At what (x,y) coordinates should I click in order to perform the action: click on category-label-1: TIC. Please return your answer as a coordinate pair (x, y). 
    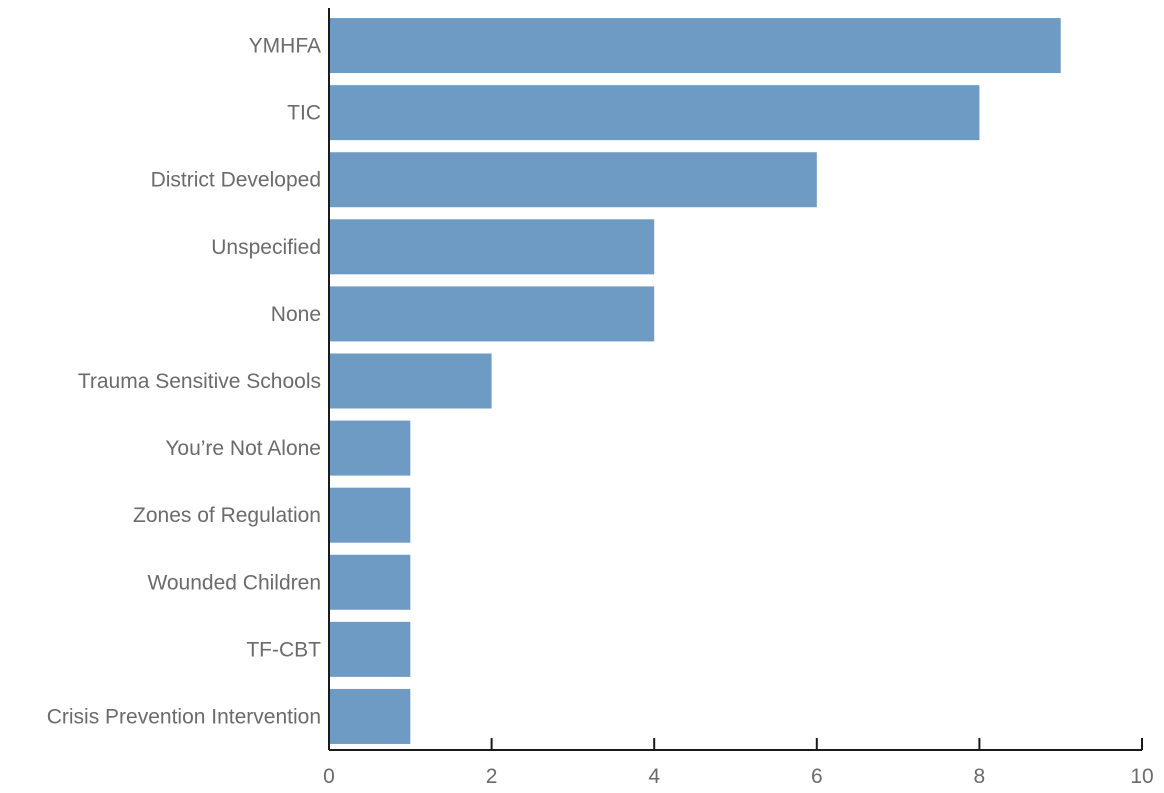
    Looking at the image, I should click on (304, 113).